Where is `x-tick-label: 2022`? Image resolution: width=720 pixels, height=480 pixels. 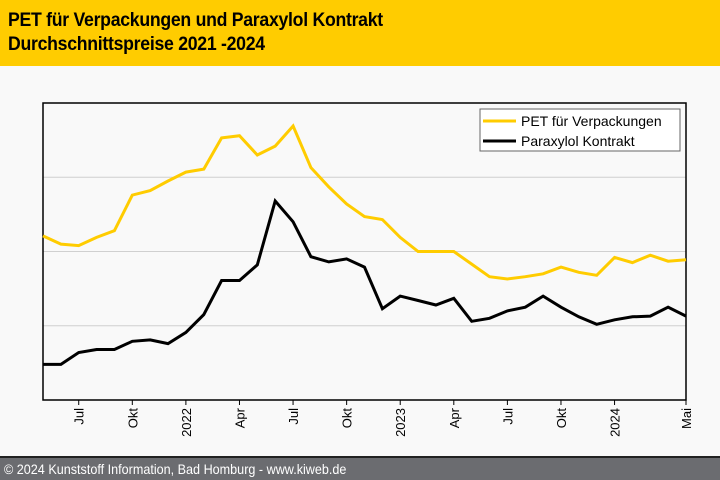
x-tick-label: 2022 is located at coordinates (186, 422).